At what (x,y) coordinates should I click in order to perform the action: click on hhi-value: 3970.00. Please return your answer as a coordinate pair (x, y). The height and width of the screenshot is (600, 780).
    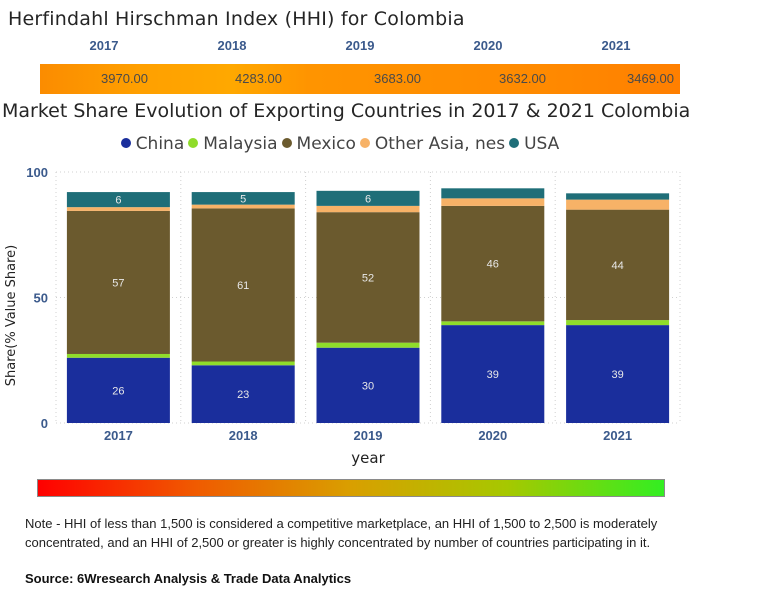
    Looking at the image, I should click on (124, 78).